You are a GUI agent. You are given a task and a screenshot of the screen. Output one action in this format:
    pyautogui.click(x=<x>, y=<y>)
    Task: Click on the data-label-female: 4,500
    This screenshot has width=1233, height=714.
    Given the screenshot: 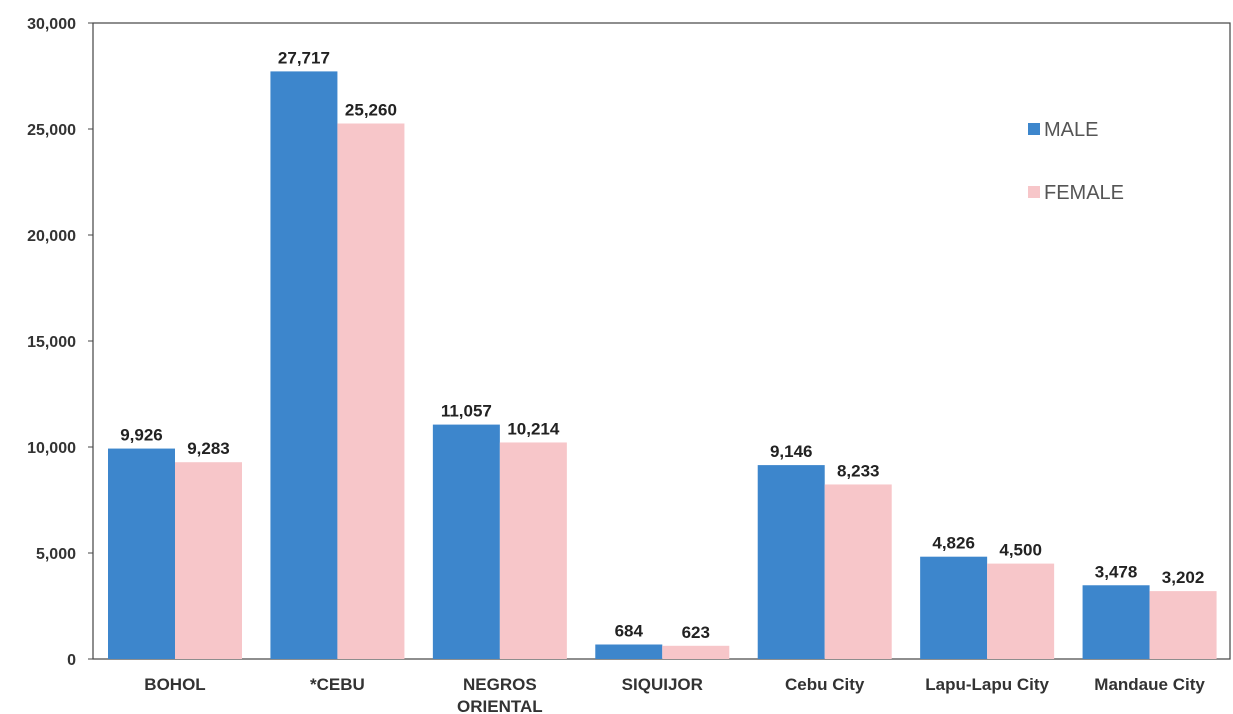 What is the action you would take?
    pyautogui.click(x=1020, y=550)
    